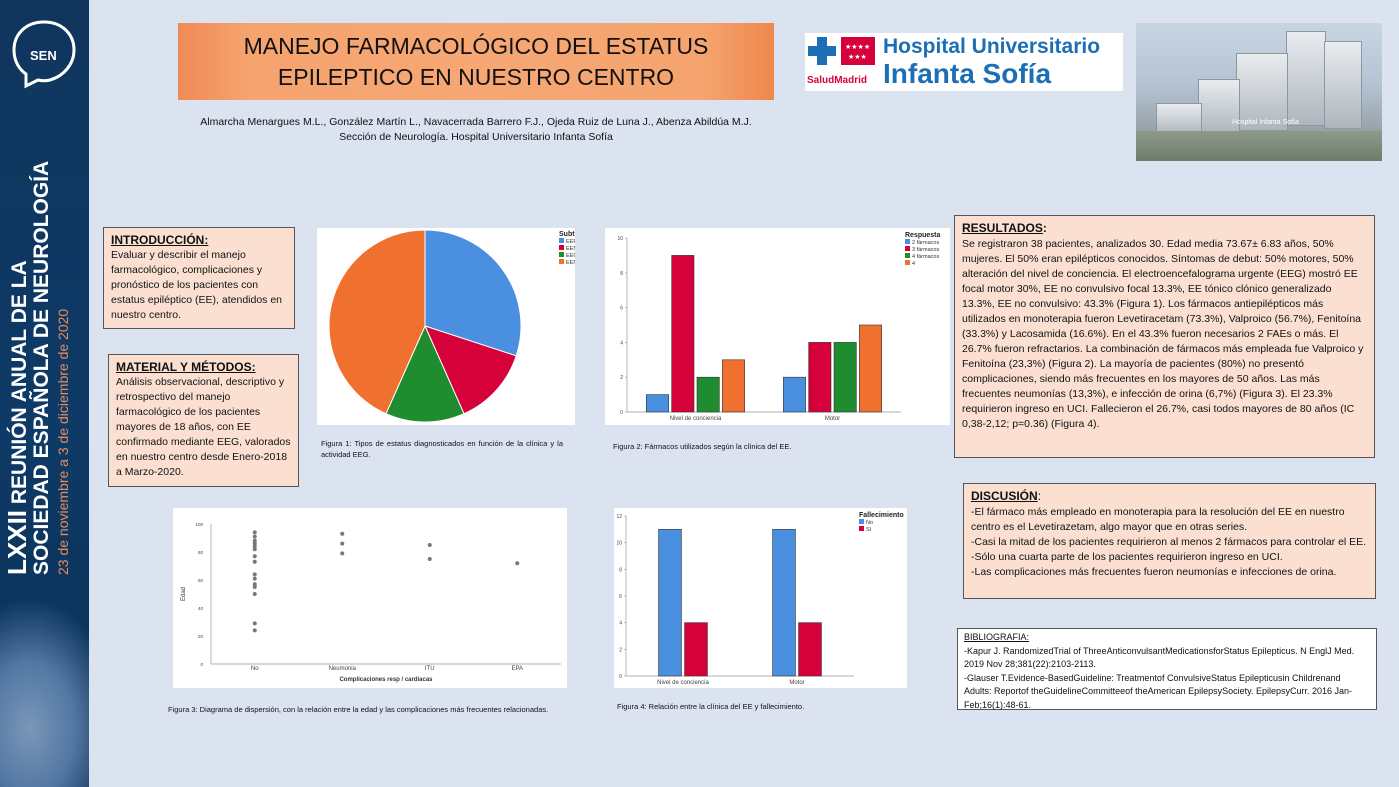 The width and height of the screenshot is (1399, 787). Describe the element at coordinates (925, 250) in the screenshot. I see `legend-label: 3 fármacos` at that location.